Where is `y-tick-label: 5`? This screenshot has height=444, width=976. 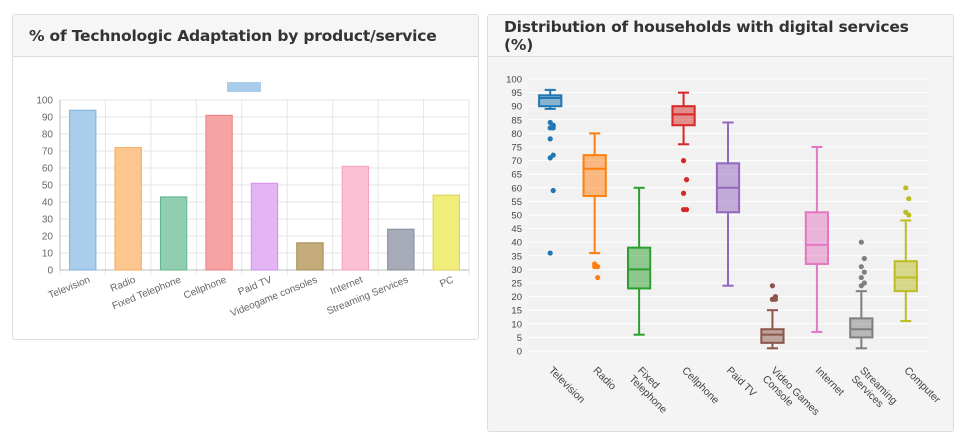 y-tick-label: 5 is located at coordinates (519, 338).